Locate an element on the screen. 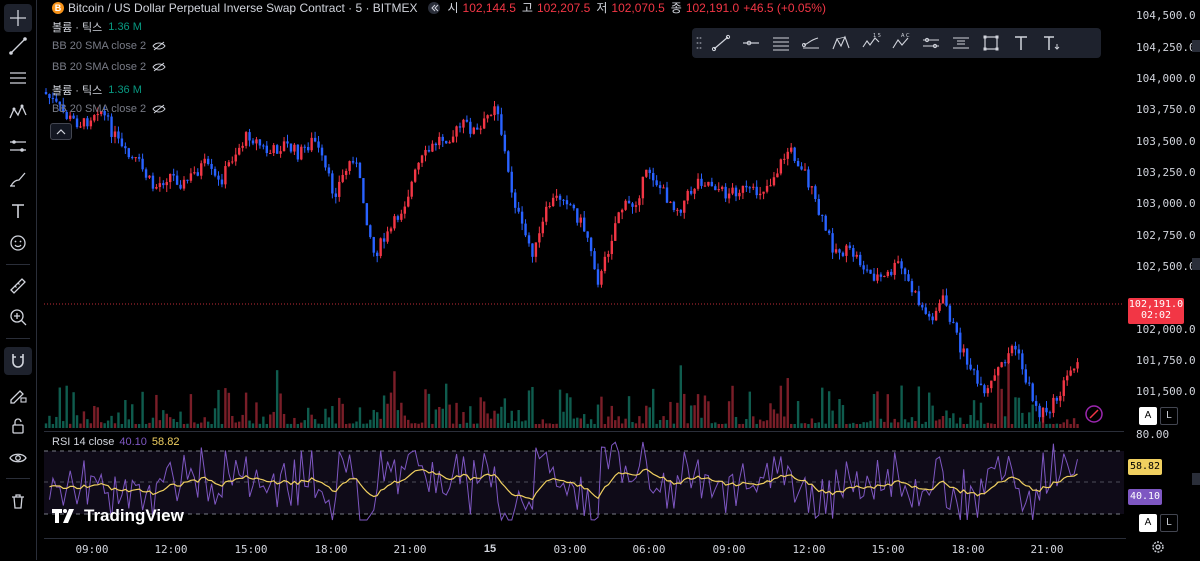  rsi-legend: RSI 14 close 40.10 58.82 is located at coordinates (115, 442).